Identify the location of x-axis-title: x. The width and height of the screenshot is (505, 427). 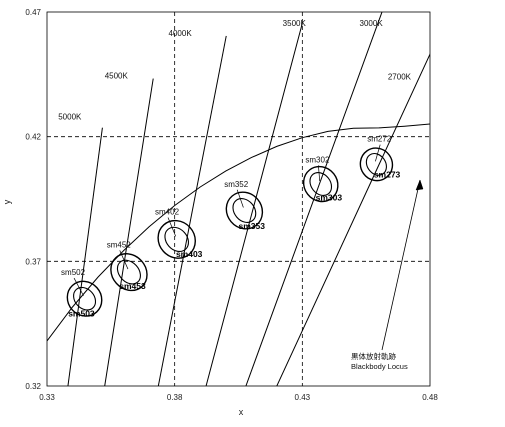
(241, 412).